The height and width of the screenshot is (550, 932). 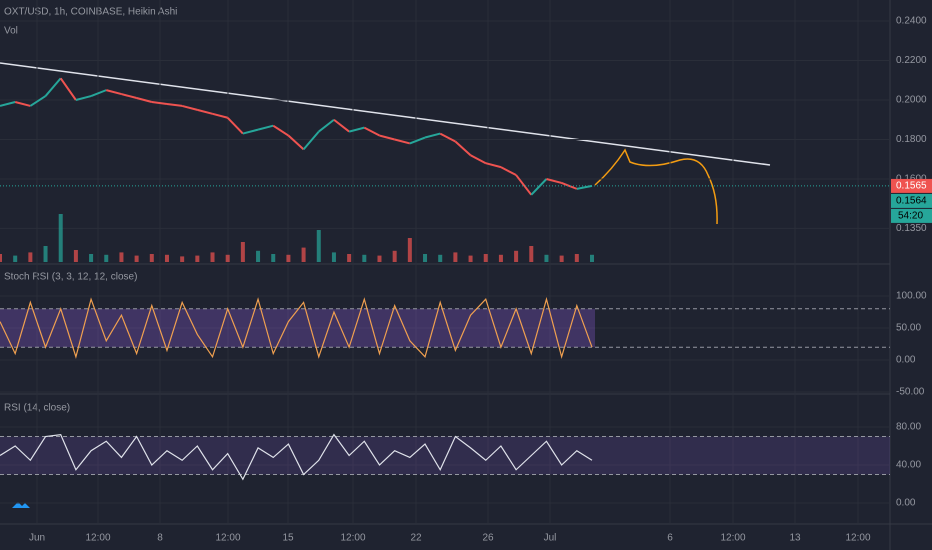 What do you see at coordinates (910, 392) in the screenshot?
I see `y-tick-label: -50.00` at bounding box center [910, 392].